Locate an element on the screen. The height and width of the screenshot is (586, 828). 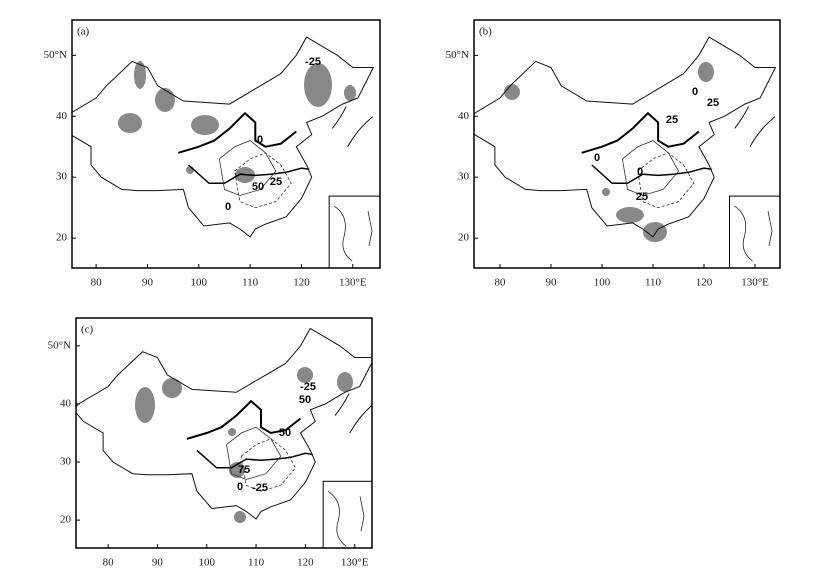
contour-label: 75 is located at coordinates (244, 470).